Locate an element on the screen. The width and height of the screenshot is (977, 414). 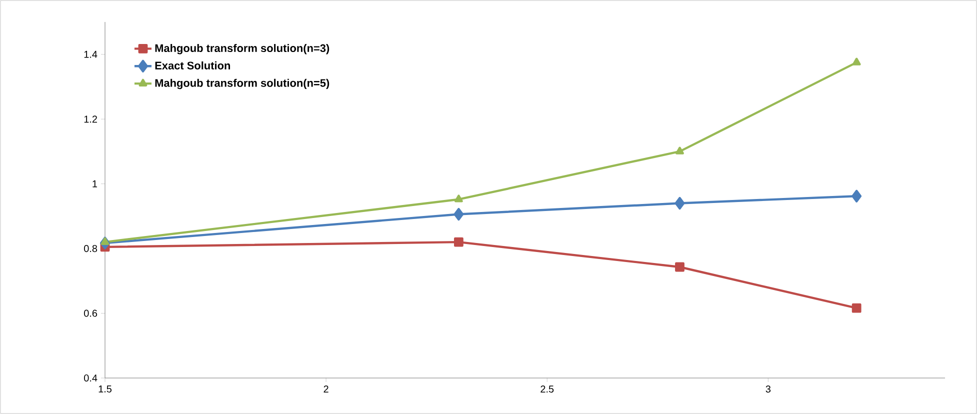
legend-label: Mahgoub transform solution(n=3) is located at coordinates (242, 49).